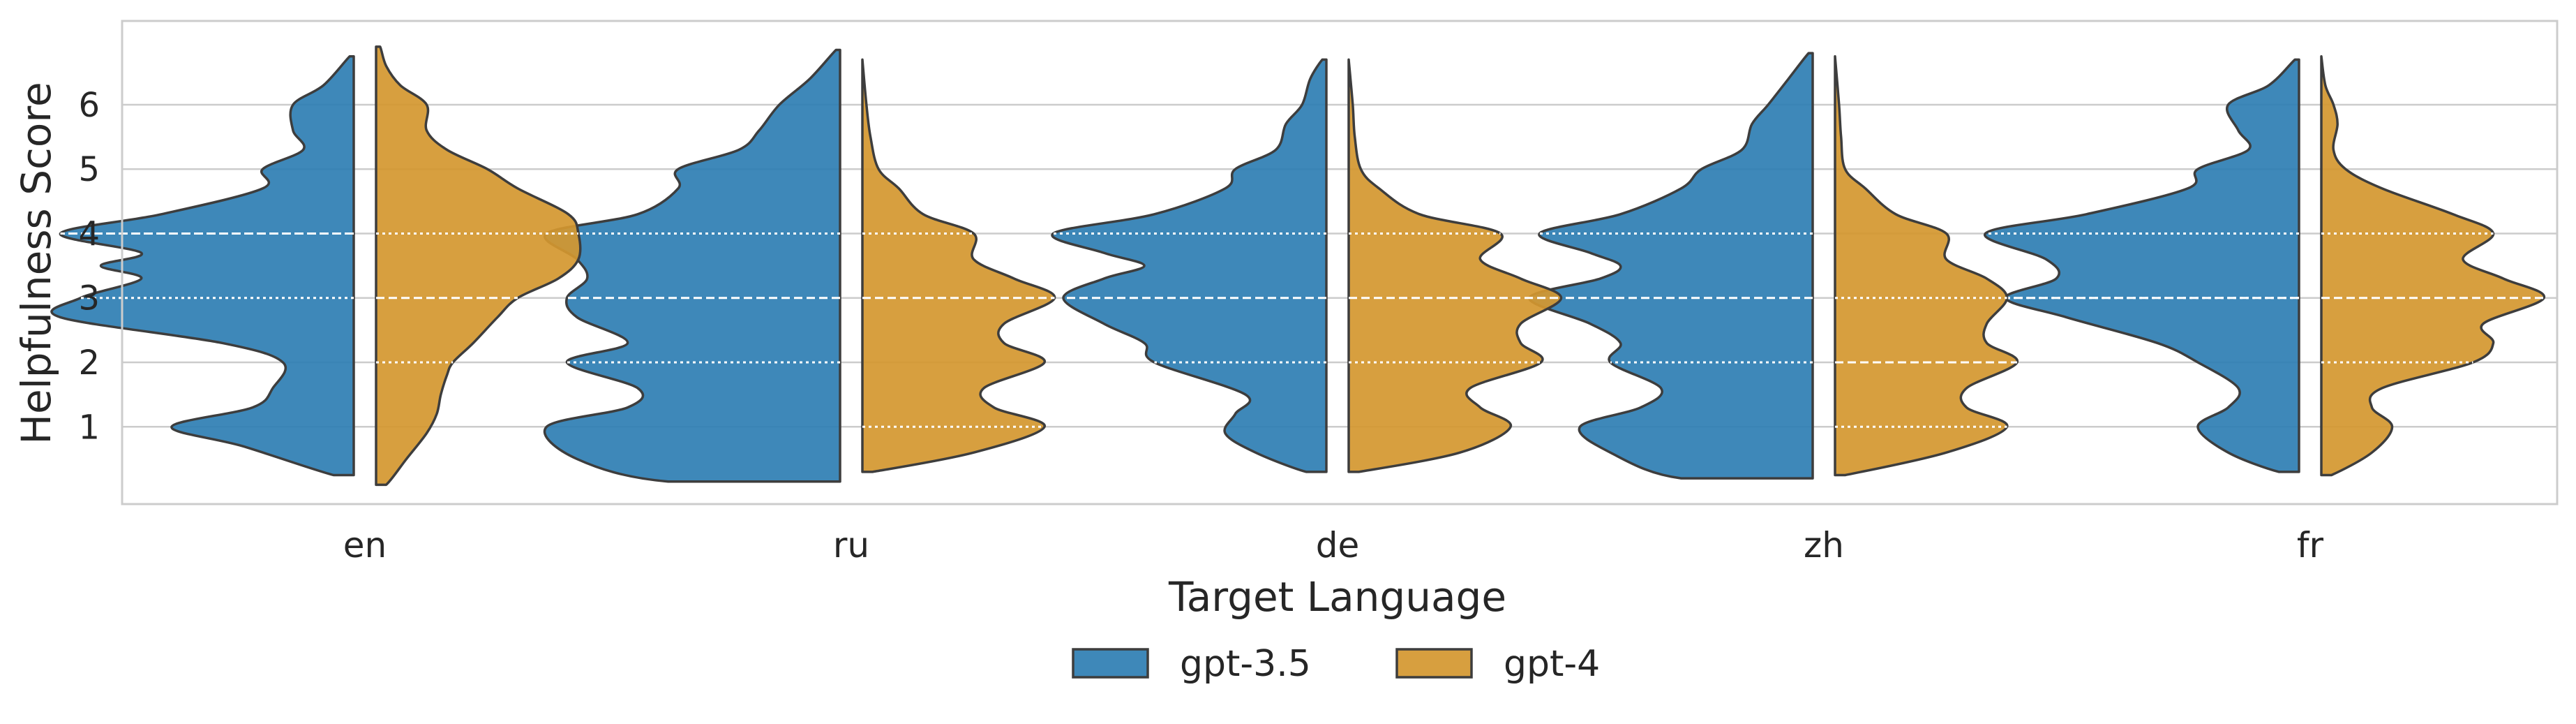 The width and height of the screenshot is (2576, 724). Describe the element at coordinates (1189, 265) in the screenshot. I see `violin-gpt-3.5-de` at that location.